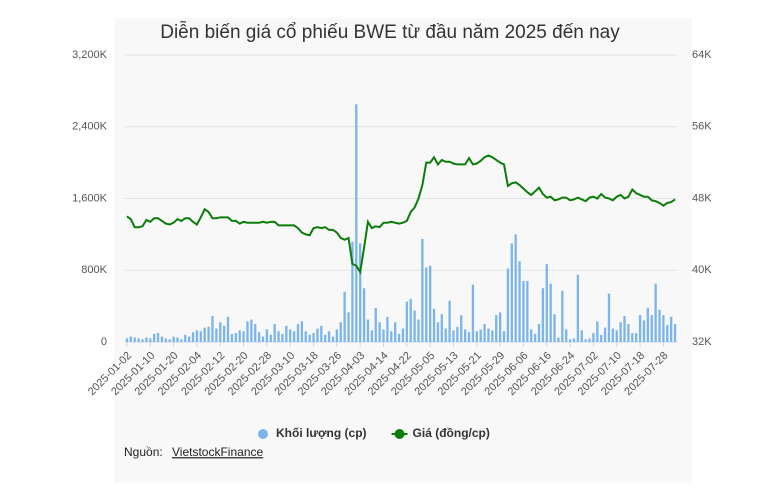 The width and height of the screenshot is (780, 495). Describe the element at coordinates (399, 434) in the screenshot. I see `legend-symbol` at that location.